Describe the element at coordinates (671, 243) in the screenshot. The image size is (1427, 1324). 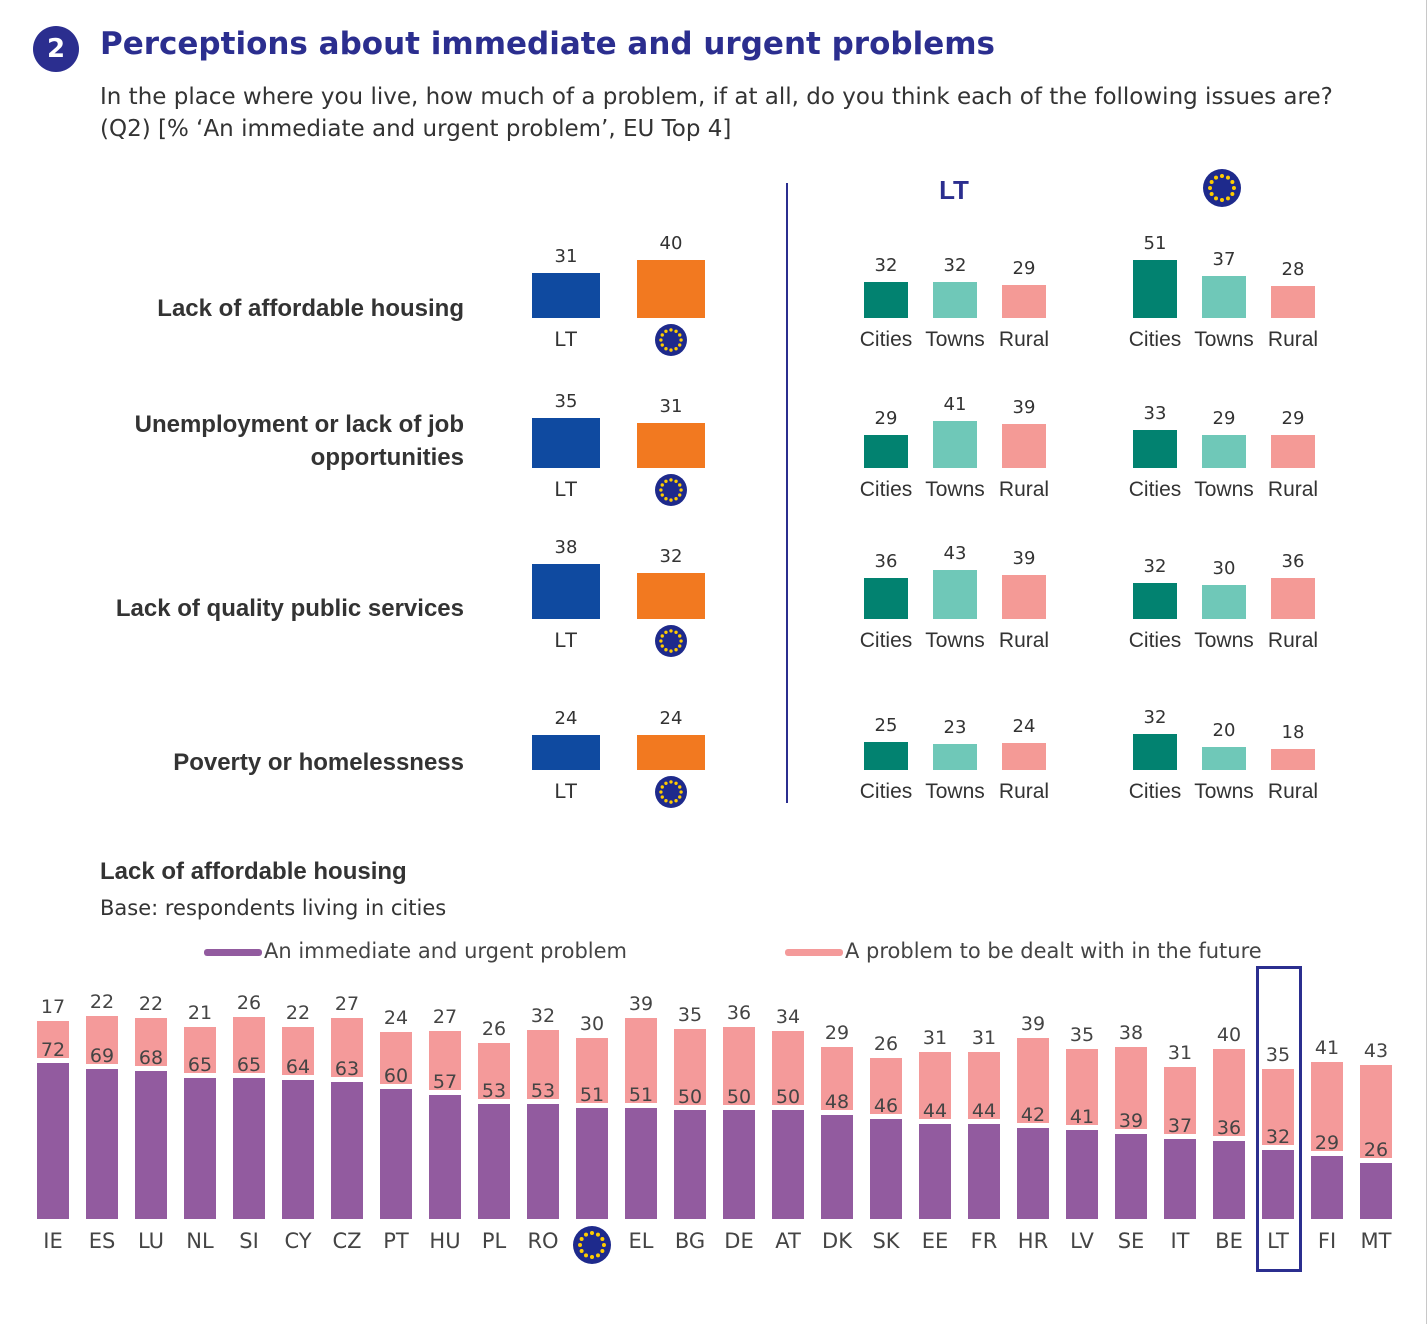
I see `data-label: 40` at that location.